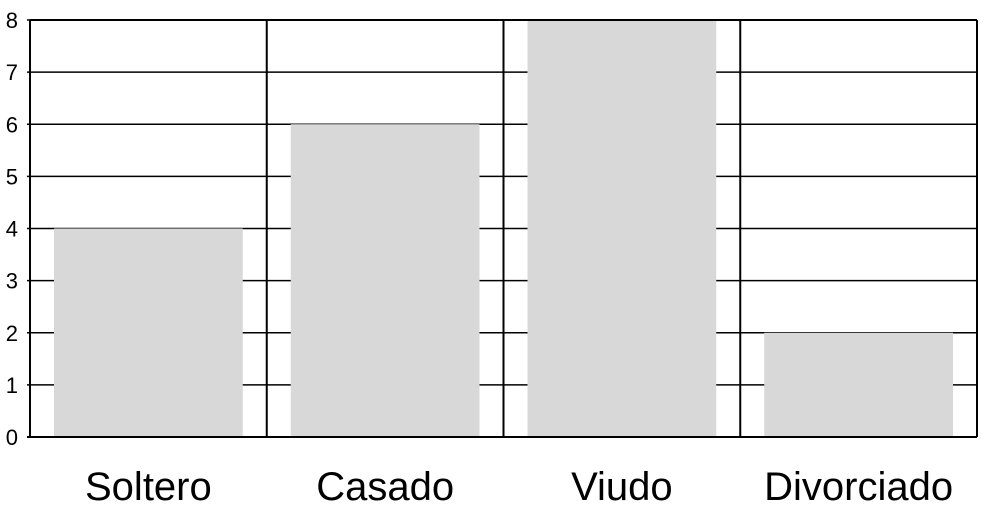  What do you see at coordinates (12, 20) in the screenshot?
I see `y-tick-label: 8` at bounding box center [12, 20].